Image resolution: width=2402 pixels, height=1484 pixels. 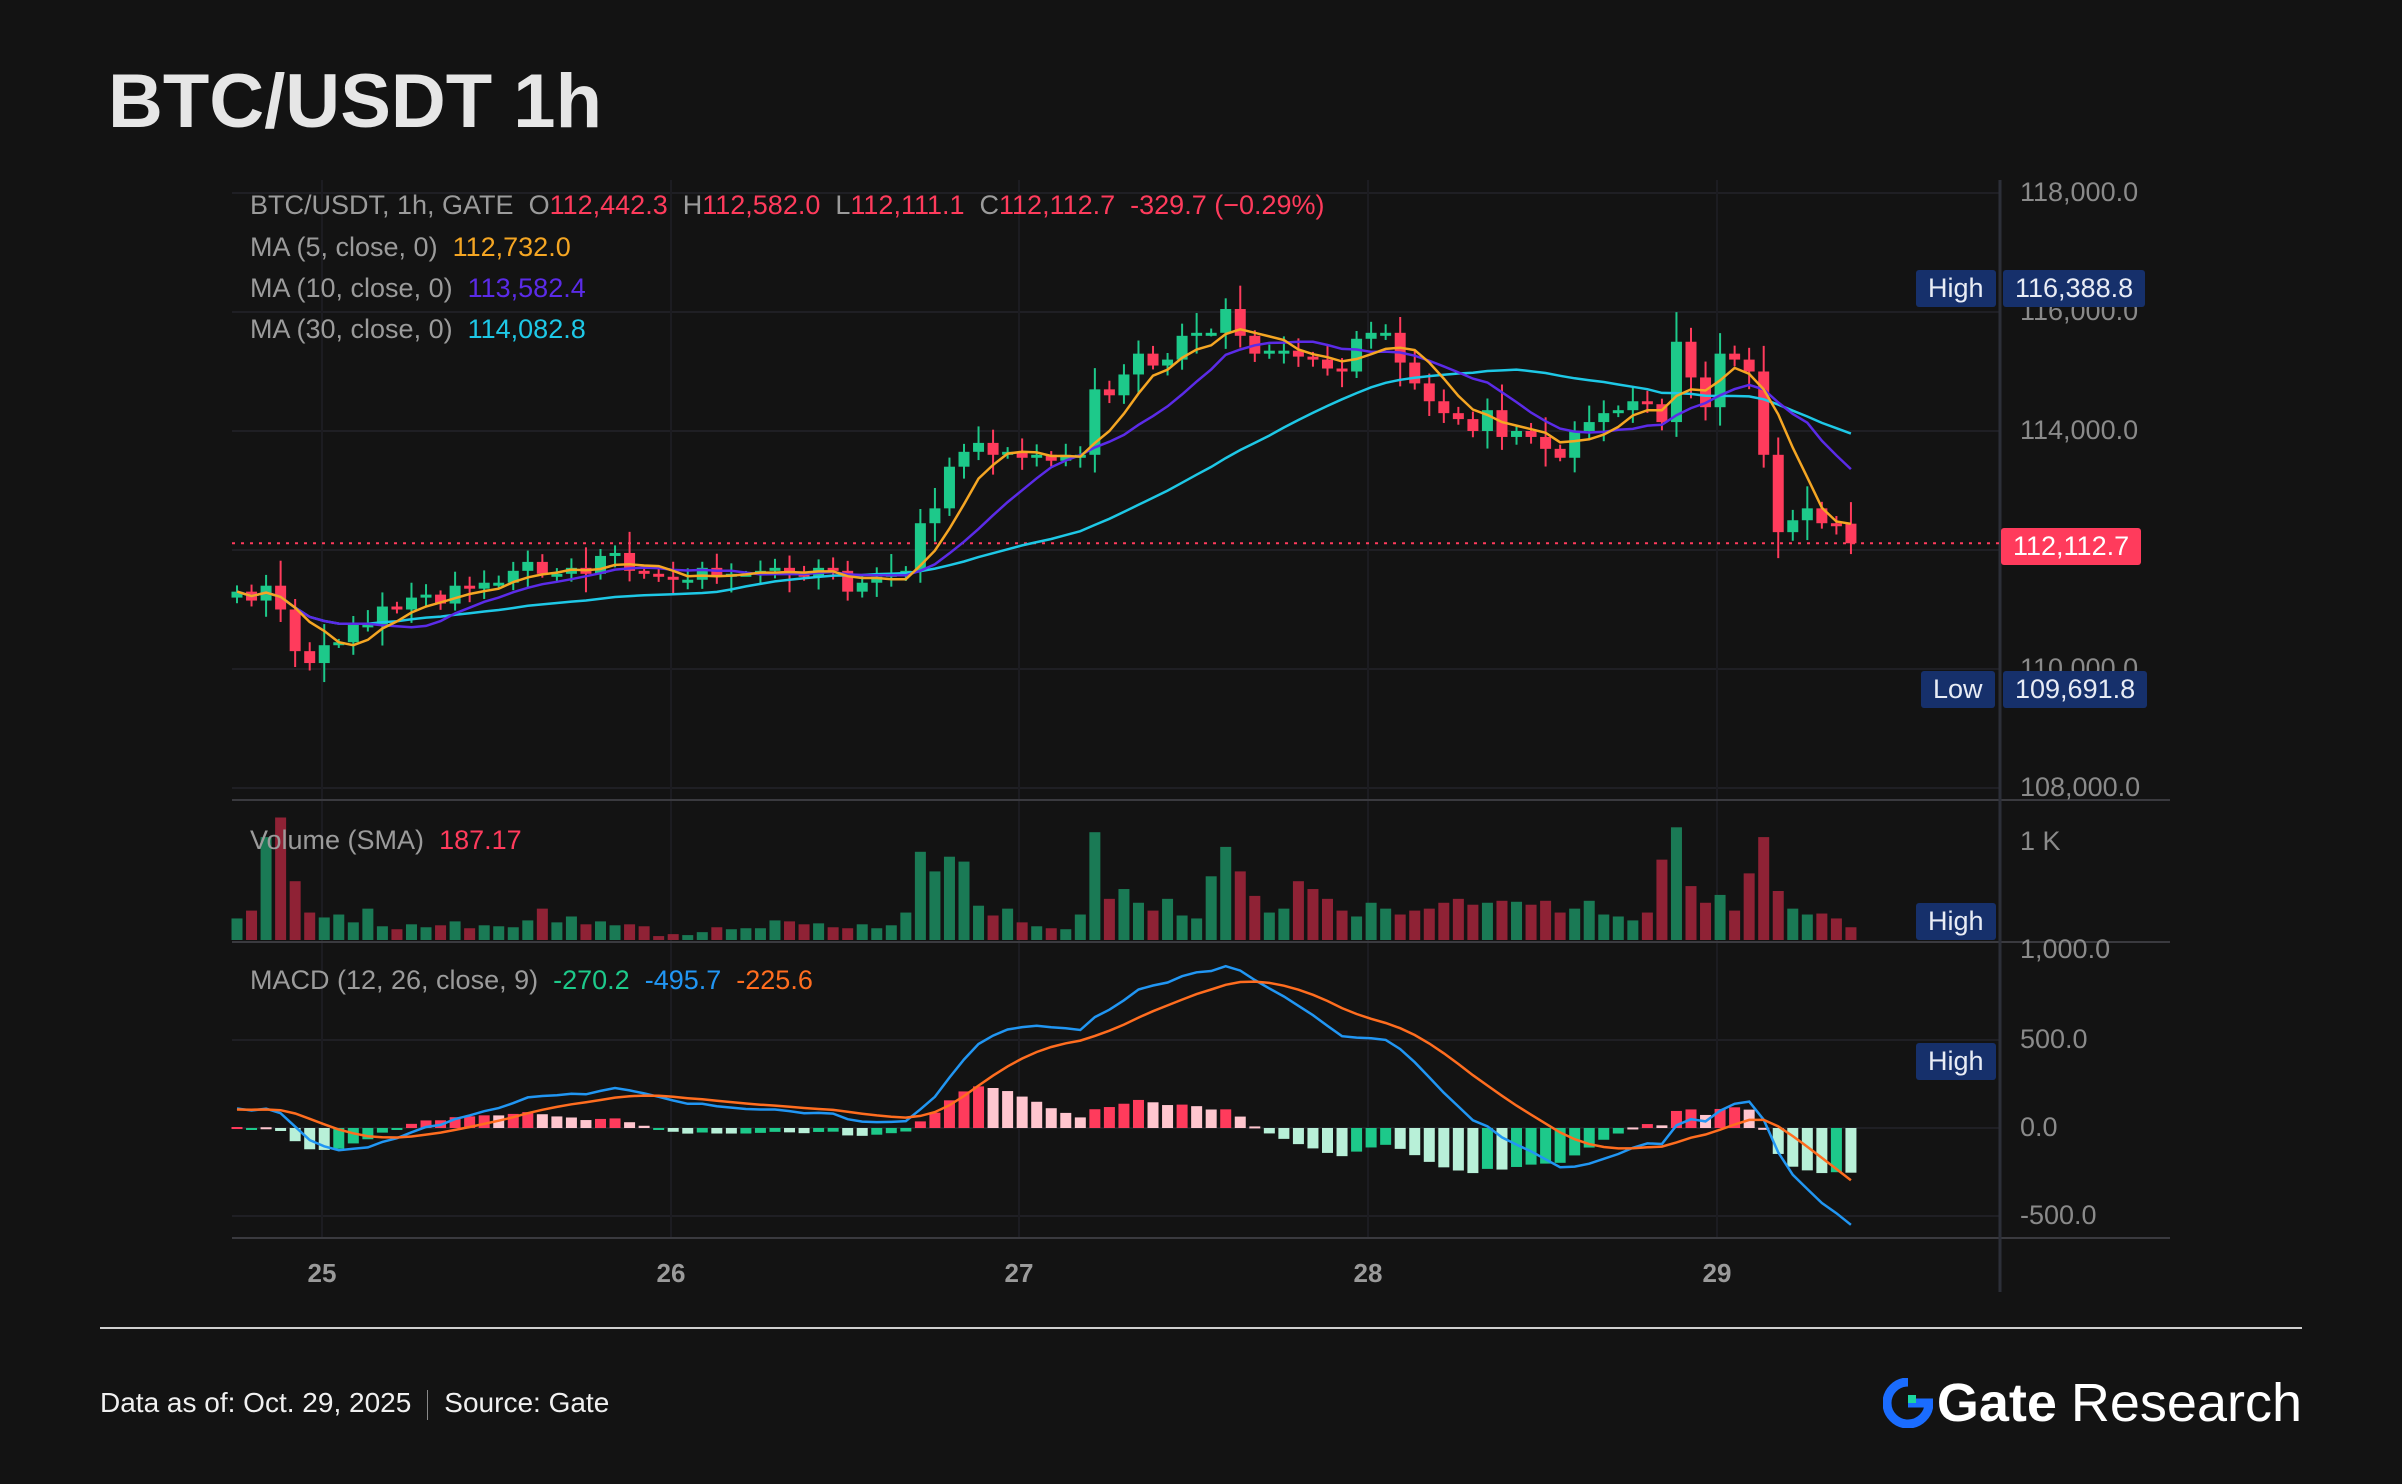 What do you see at coordinates (394, 980) in the screenshot?
I see `macd-label: MACD (12, 26, close, 9)` at bounding box center [394, 980].